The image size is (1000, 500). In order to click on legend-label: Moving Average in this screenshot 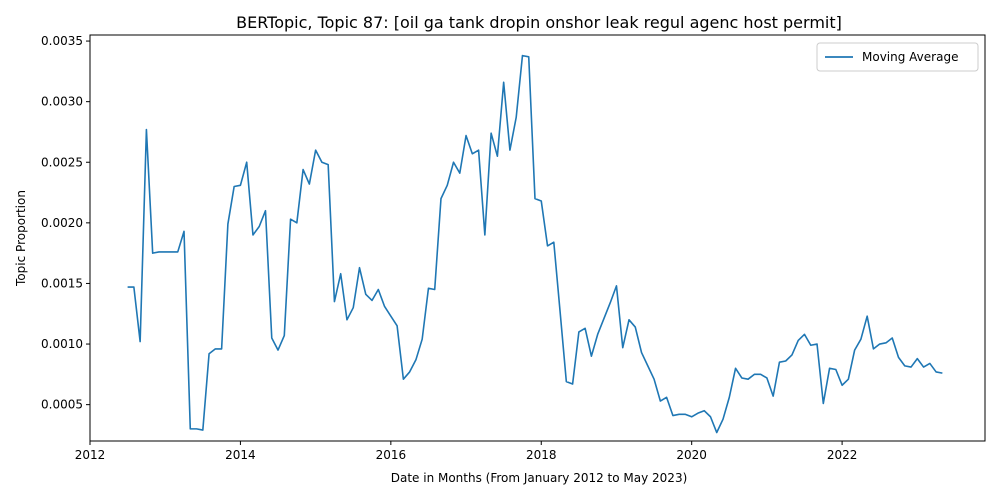, I will do `click(910, 57)`.